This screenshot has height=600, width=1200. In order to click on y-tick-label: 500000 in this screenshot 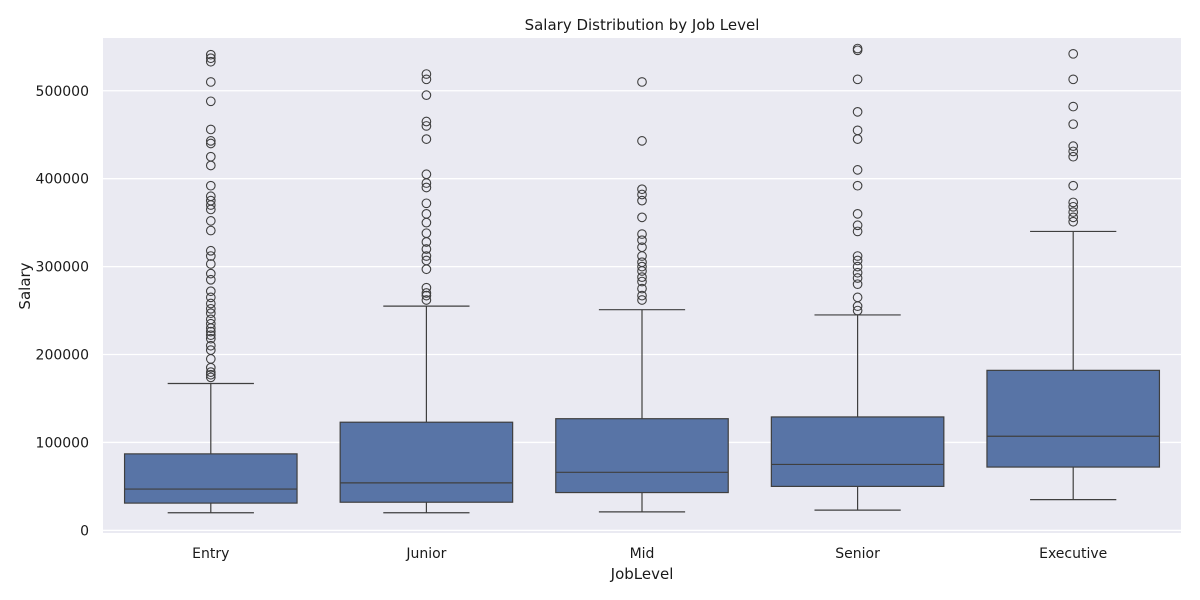, I will do `click(62, 92)`.